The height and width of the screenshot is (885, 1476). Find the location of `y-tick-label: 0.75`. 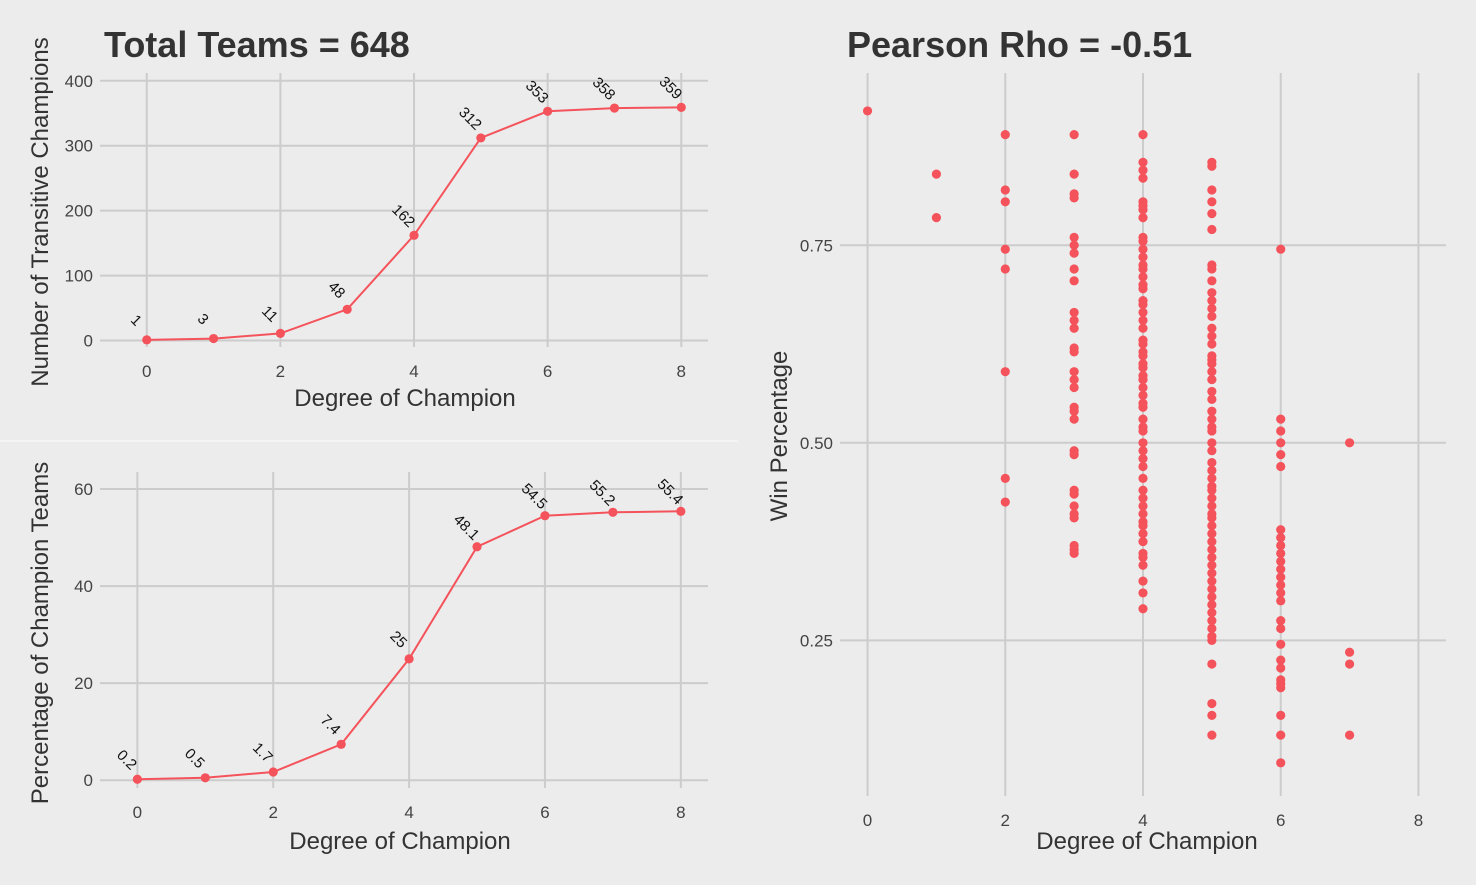

y-tick-label: 0.75 is located at coordinates (816, 245).